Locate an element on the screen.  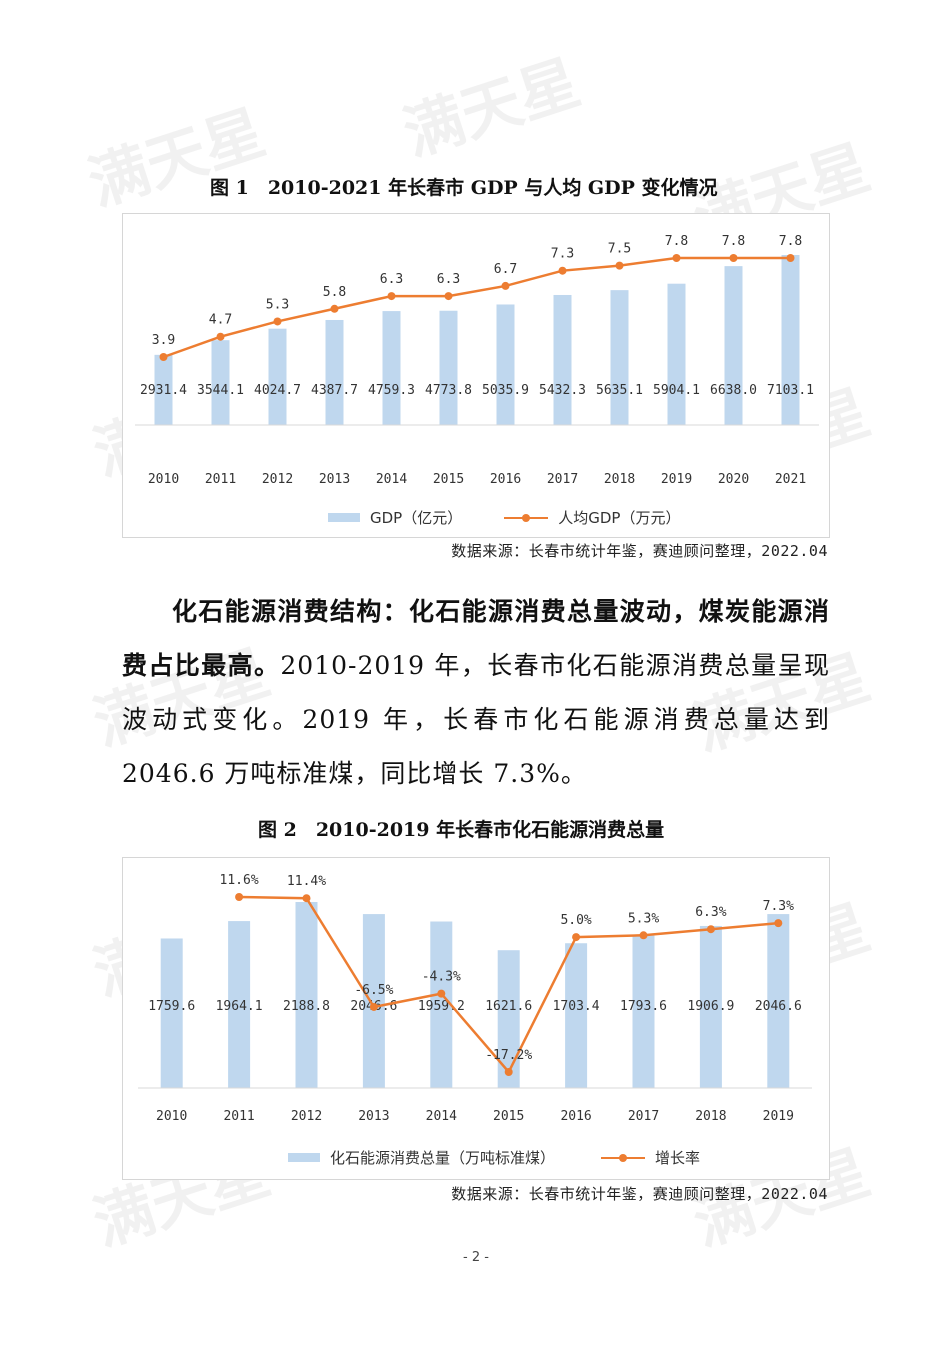
bar-value-label: 2046.6 is located at coordinates (778, 1006).